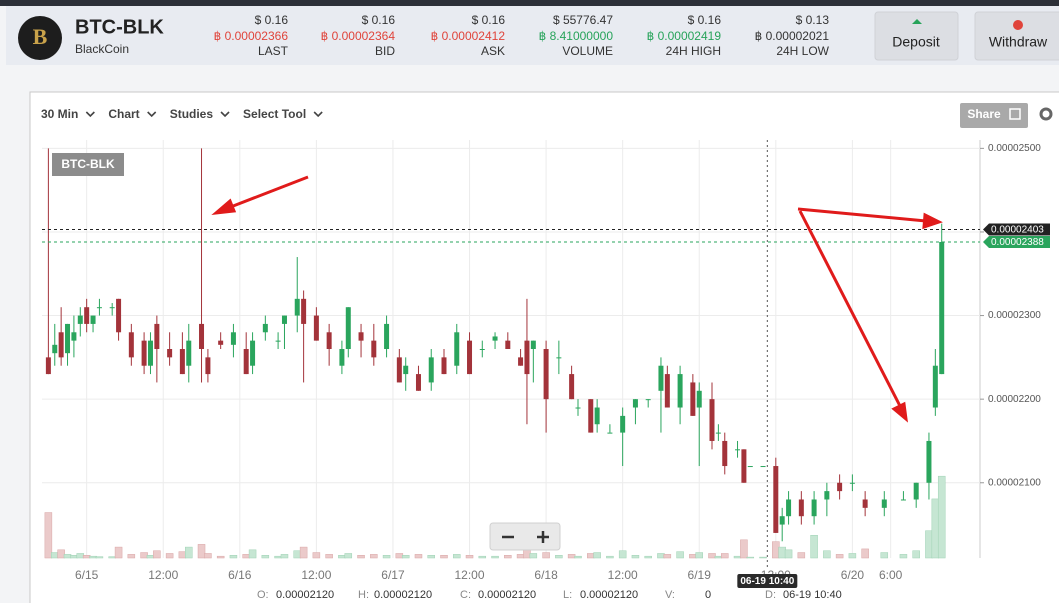  I want to click on toolbar-item: Studies, so click(192, 114).